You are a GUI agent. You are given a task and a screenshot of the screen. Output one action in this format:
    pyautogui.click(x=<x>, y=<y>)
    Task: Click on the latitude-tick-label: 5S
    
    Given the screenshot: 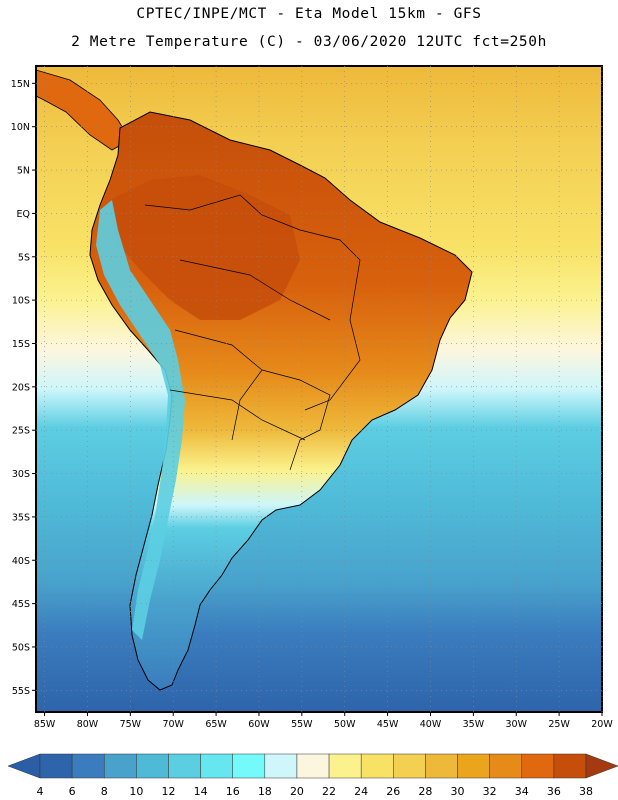 What is the action you would take?
    pyautogui.click(x=24, y=257)
    